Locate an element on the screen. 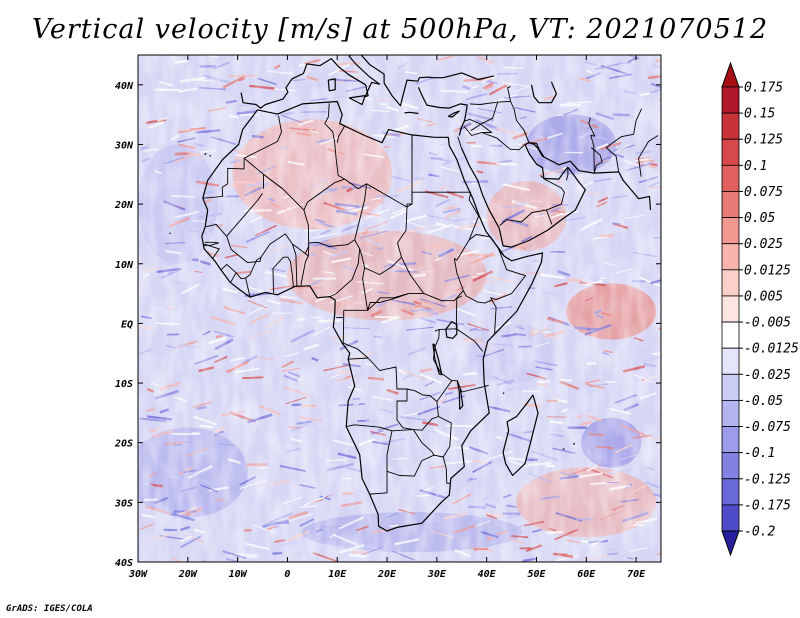 The height and width of the screenshot is (618, 800). lat-tick-label: 20N is located at coordinates (124, 205).